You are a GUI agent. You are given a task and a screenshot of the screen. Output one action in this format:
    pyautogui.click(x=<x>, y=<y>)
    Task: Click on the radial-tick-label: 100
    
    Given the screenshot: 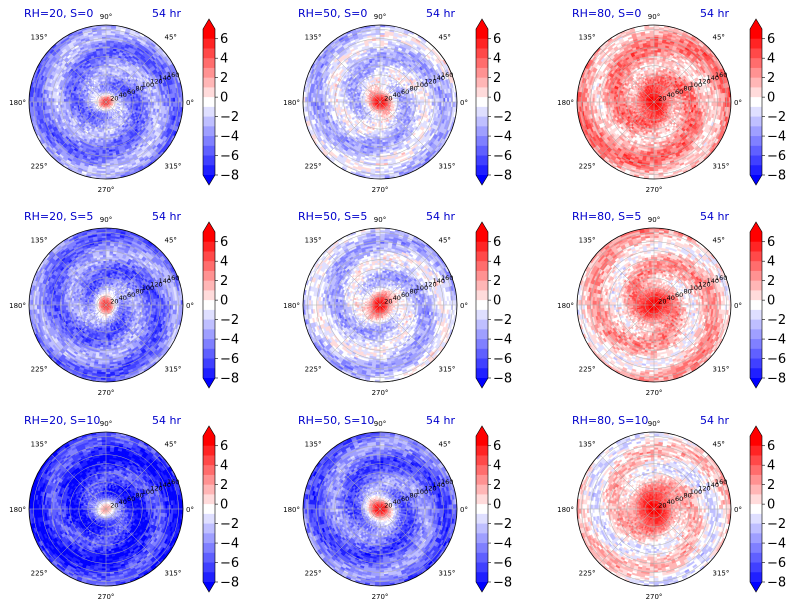 What is the action you would take?
    pyautogui.click(x=148, y=492)
    